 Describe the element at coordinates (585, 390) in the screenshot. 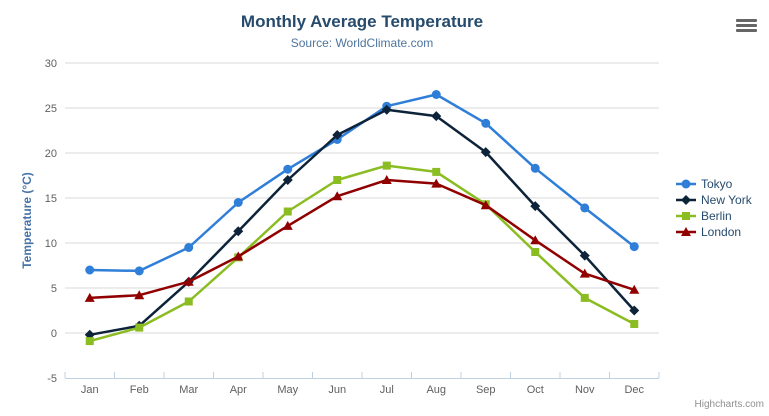

I see `x-tick-label: Nov` at that location.